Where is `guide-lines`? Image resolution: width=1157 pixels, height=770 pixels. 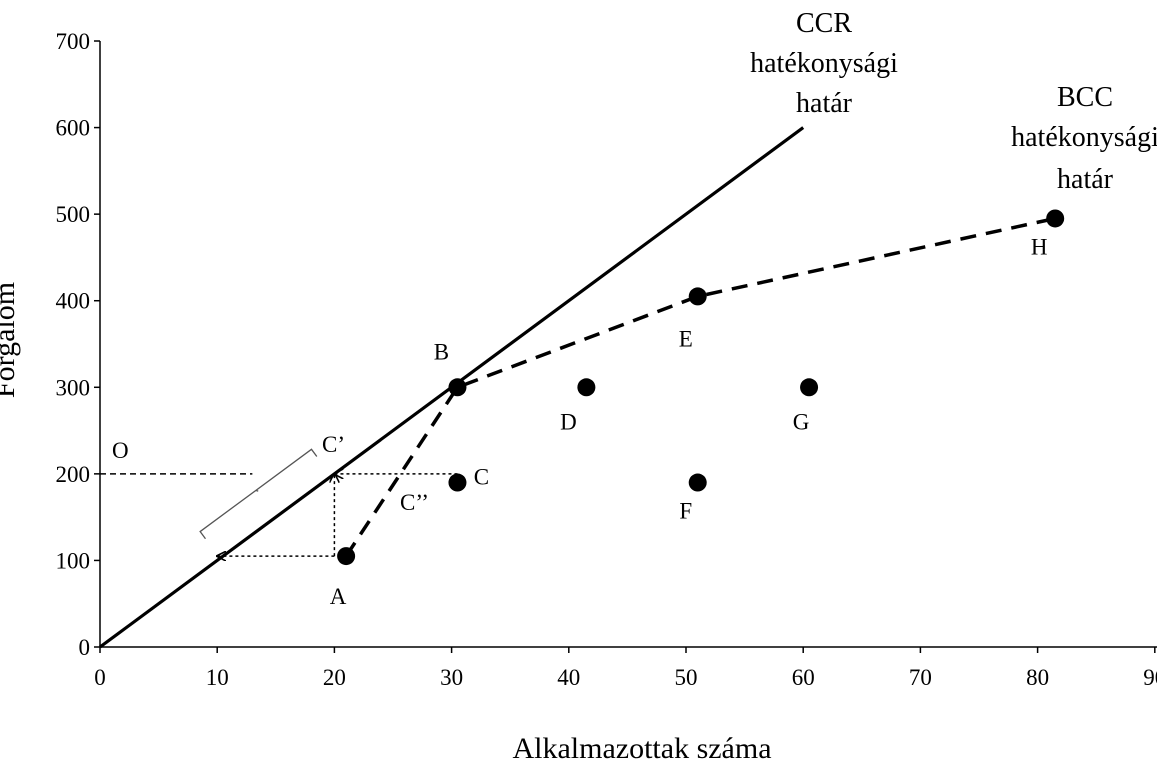
guide-lines is located at coordinates (279, 502).